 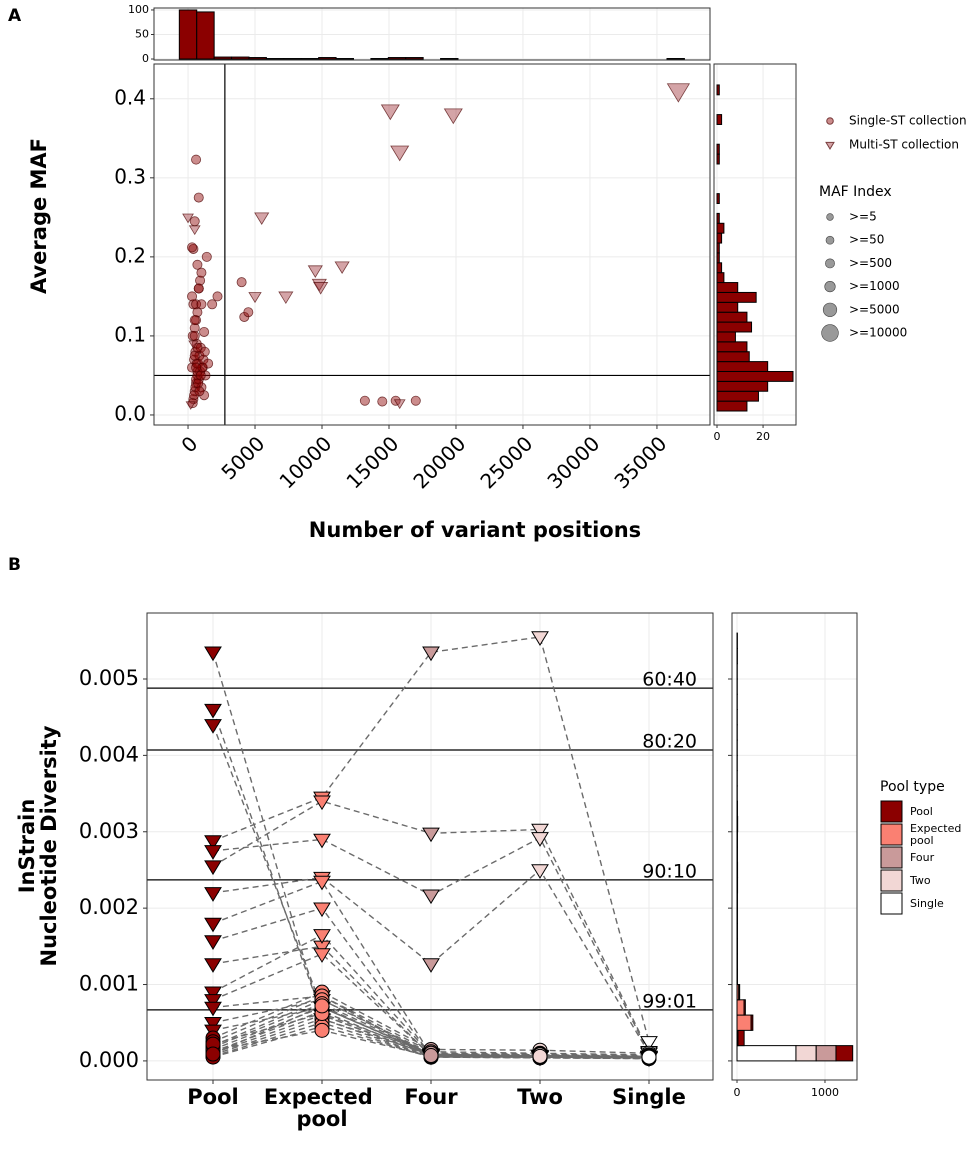 I want to click on x-tick-label: 5000, so click(x=242, y=457).